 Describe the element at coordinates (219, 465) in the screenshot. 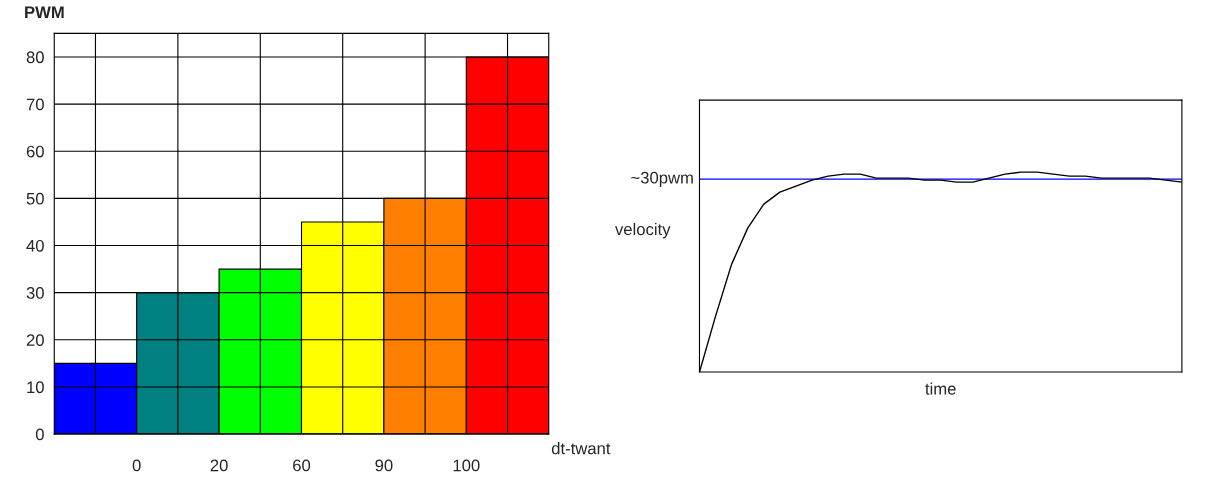

I see `text: 20` at that location.